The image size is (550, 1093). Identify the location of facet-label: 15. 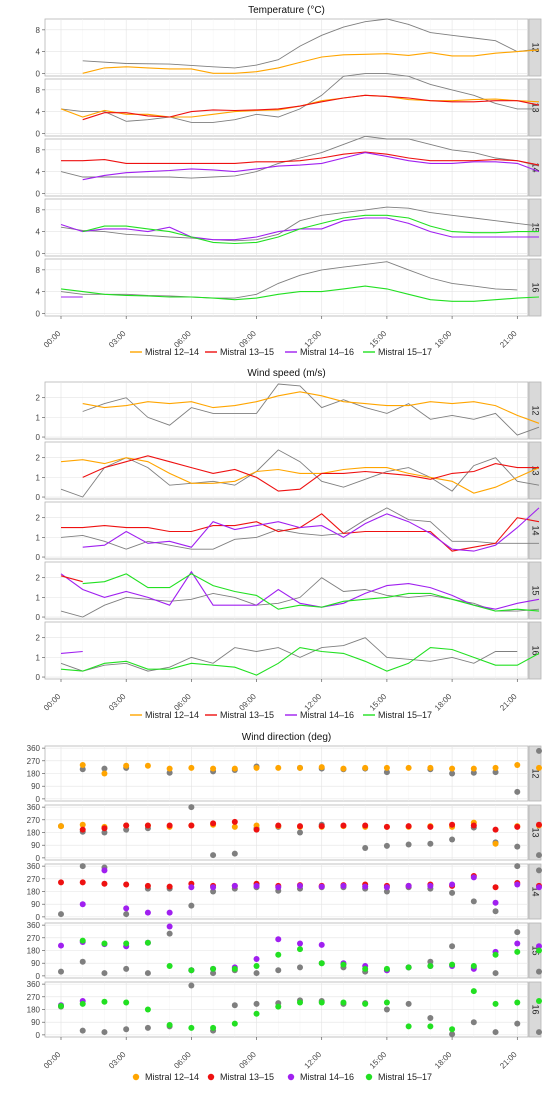
(536, 590).